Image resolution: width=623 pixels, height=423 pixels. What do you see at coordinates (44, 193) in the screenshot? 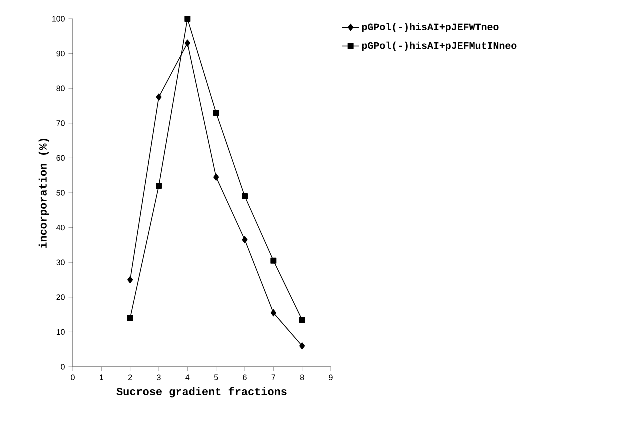
I see `y-axis-title: incorporation (%)` at bounding box center [44, 193].